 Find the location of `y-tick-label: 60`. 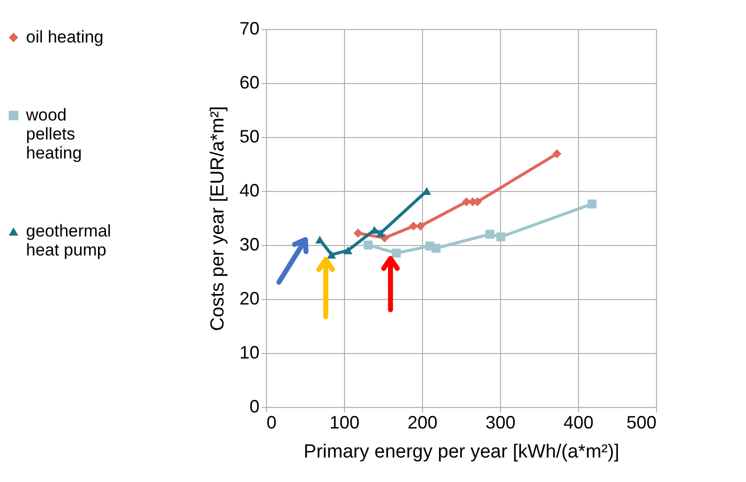

y-tick-label: 60 is located at coordinates (249, 82).